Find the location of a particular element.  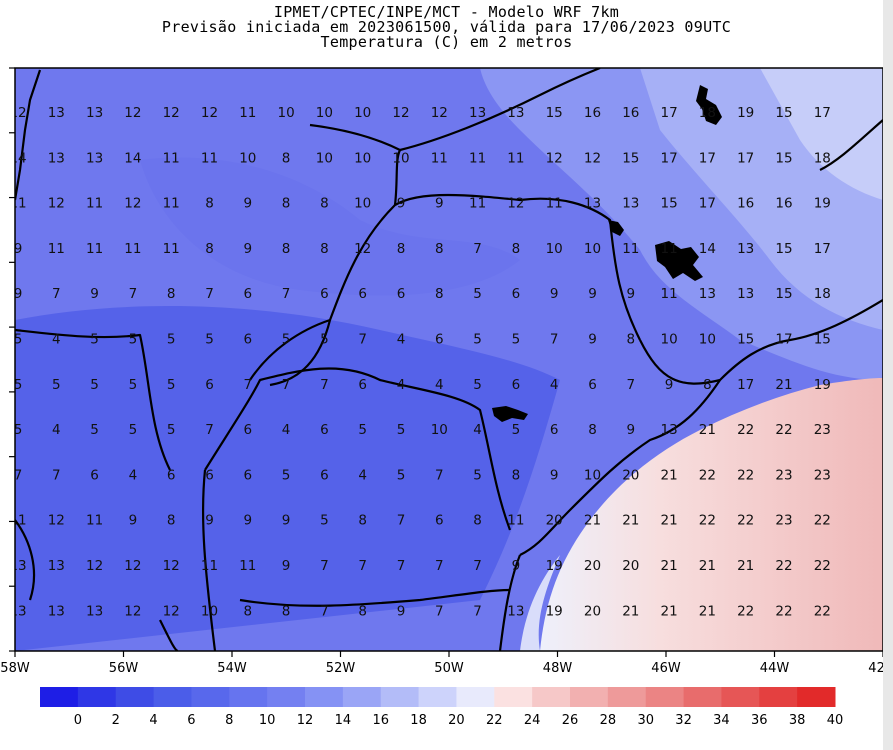

colorbar-label: 40 is located at coordinates (835, 720).